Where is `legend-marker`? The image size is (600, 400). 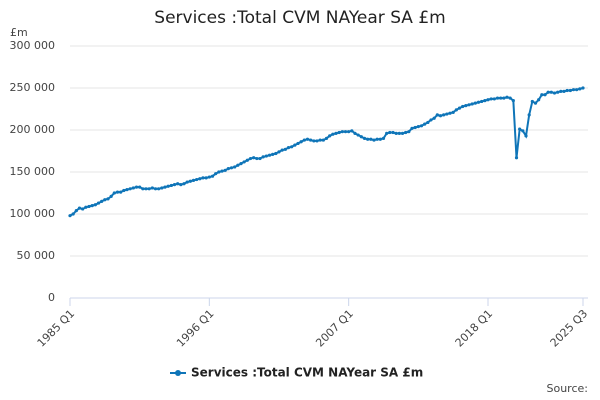
legend-marker is located at coordinates (178, 373).